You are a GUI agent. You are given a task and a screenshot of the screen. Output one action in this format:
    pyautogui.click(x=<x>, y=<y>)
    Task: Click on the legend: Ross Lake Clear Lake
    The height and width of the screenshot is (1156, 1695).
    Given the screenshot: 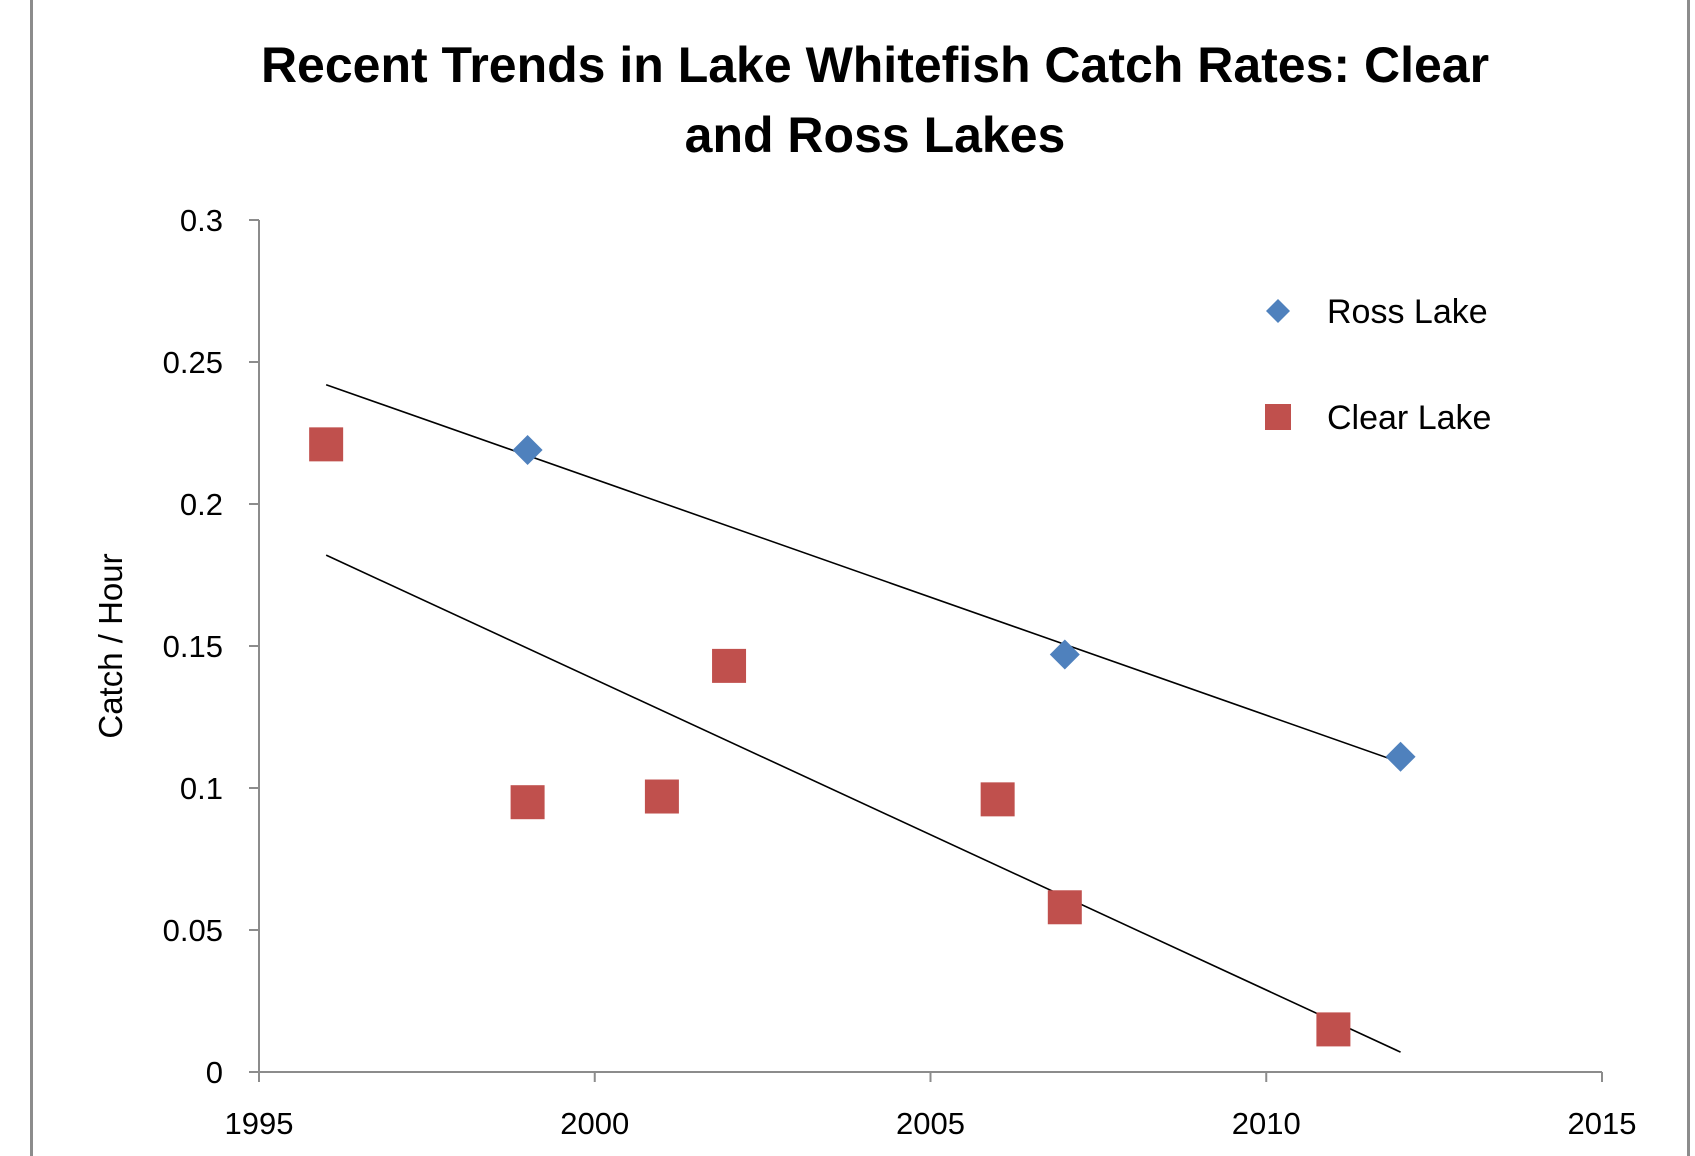 What is the action you would take?
    pyautogui.click(x=1378, y=365)
    